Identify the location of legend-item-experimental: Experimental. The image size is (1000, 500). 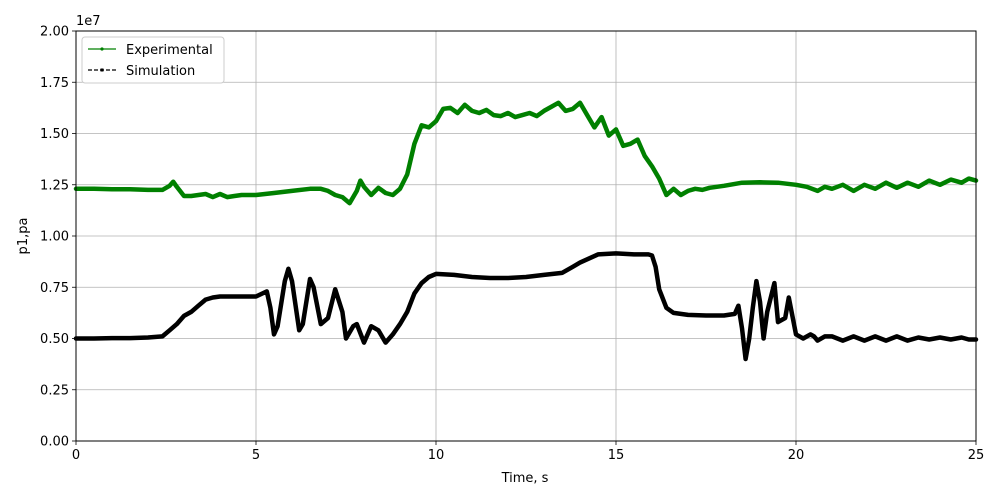
(150, 50).